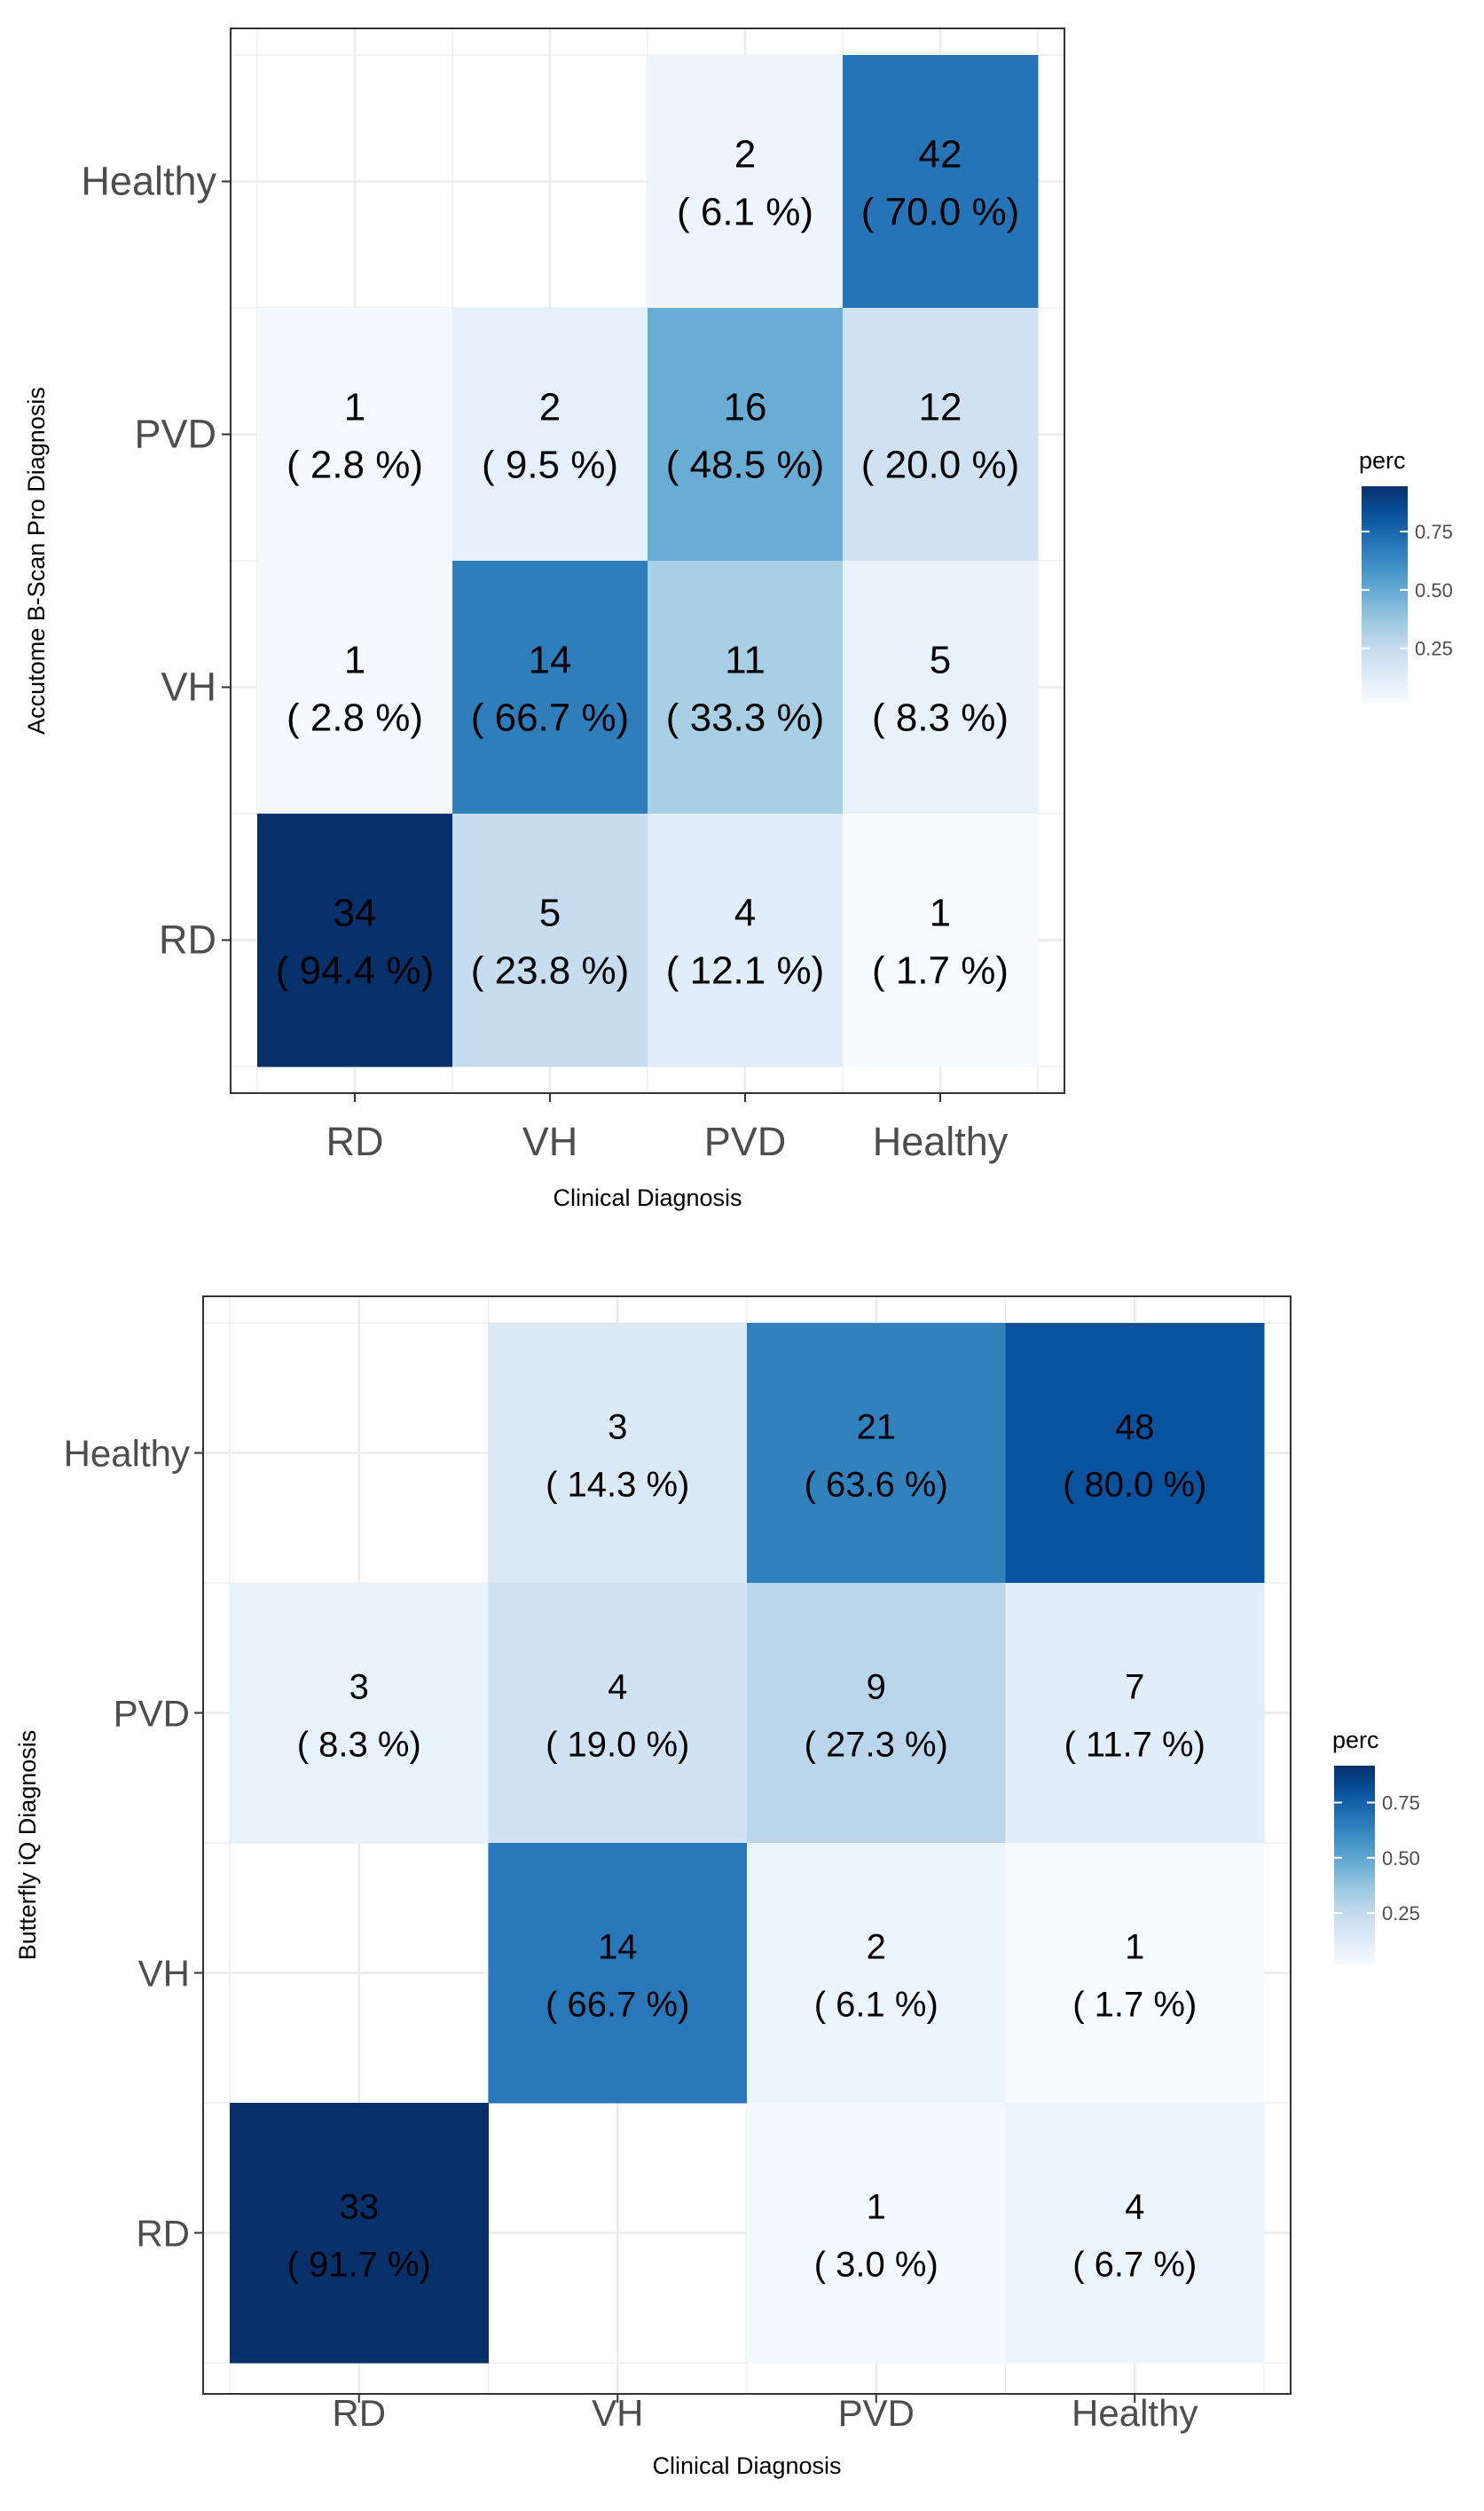 The image size is (1484, 2511). Describe the element at coordinates (355, 465) in the screenshot. I see `cell-percent-label: ( 2.8 %)` at that location.